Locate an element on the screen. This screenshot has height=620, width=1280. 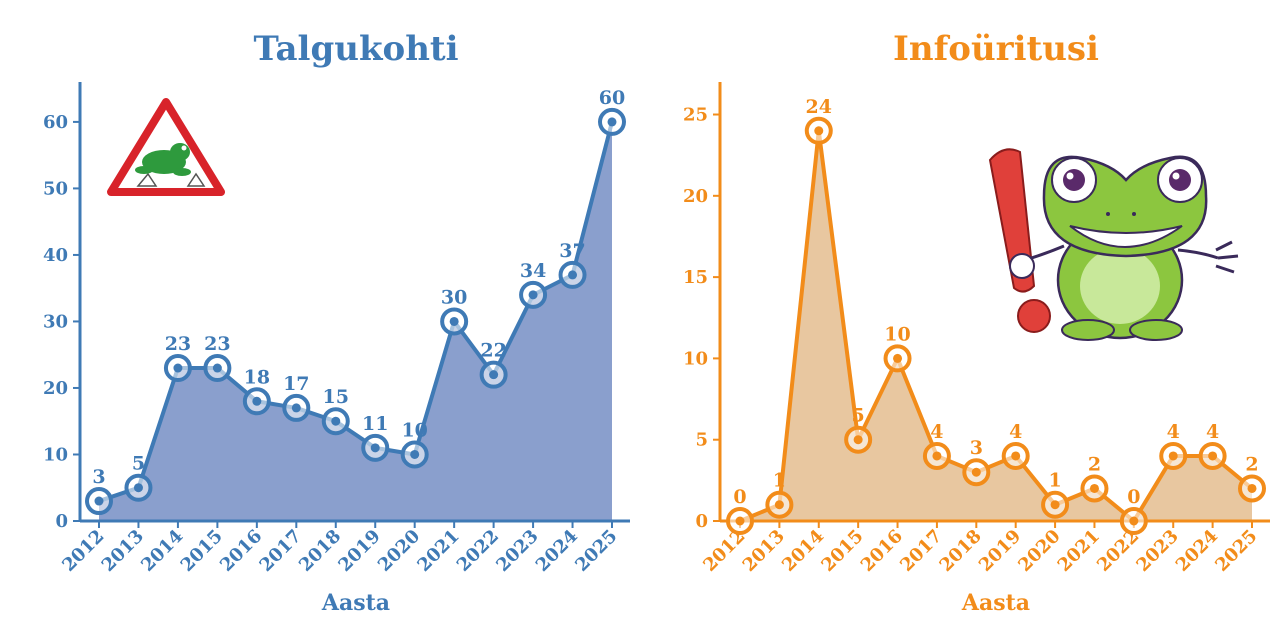
y-tick-label: 40 is located at coordinates (55, 255).